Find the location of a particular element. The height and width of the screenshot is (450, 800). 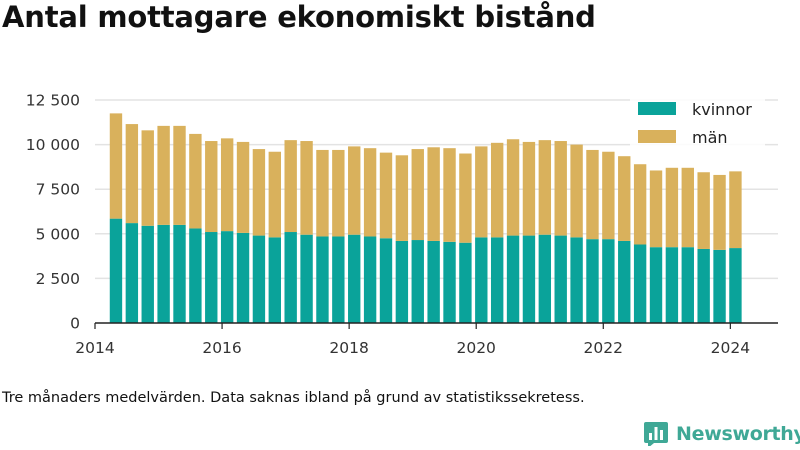

legend: kvinnor män is located at coordinates (697, 125).